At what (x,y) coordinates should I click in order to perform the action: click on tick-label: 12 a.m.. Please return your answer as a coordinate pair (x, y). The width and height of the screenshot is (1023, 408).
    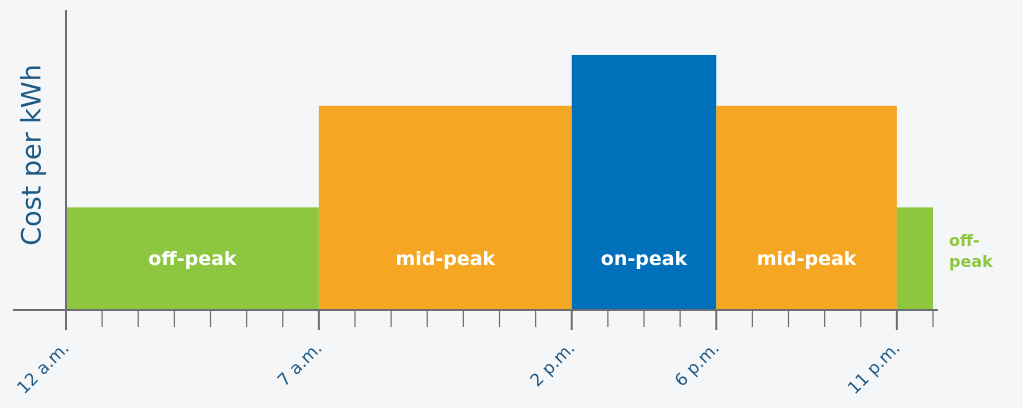
    Looking at the image, I should click on (44, 368).